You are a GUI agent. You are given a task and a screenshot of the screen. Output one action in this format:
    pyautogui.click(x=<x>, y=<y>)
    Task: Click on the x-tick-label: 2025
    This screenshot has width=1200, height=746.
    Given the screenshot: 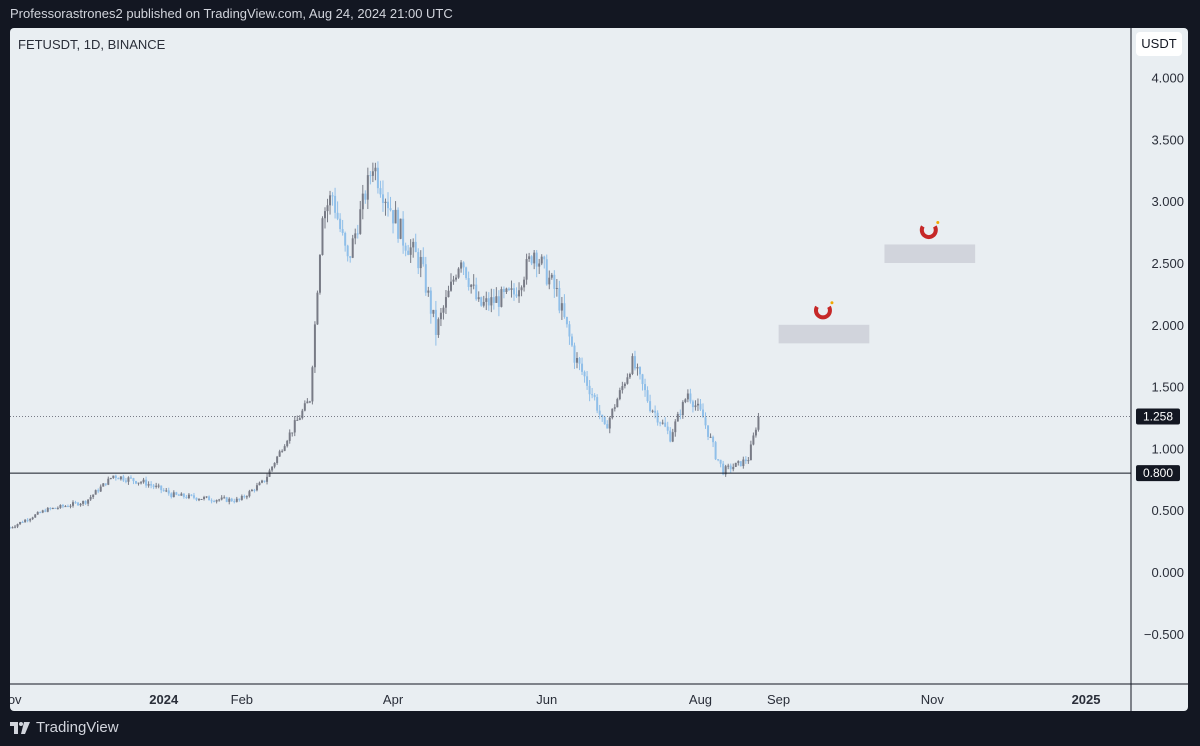 What is the action you would take?
    pyautogui.click(x=1086, y=699)
    